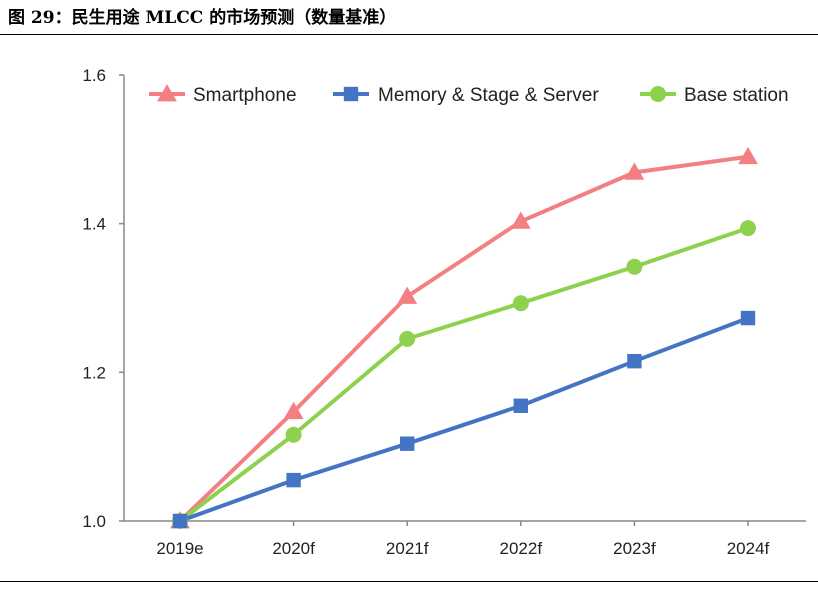 The height and width of the screenshot is (589, 818). What do you see at coordinates (293, 548) in the screenshot?
I see `x-tick-label: 2020f` at bounding box center [293, 548].